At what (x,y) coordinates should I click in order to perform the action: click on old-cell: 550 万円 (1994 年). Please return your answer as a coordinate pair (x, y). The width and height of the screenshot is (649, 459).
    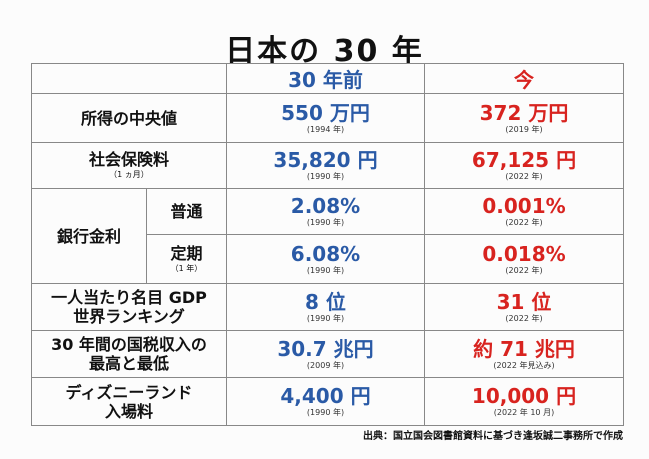
    Looking at the image, I should click on (325, 118).